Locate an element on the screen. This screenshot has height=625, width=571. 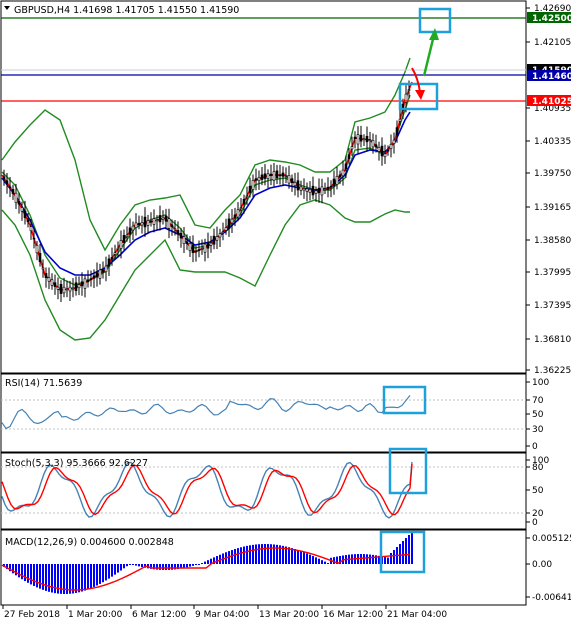
stoch-axis-tick: 100 is located at coordinates (540, 461).